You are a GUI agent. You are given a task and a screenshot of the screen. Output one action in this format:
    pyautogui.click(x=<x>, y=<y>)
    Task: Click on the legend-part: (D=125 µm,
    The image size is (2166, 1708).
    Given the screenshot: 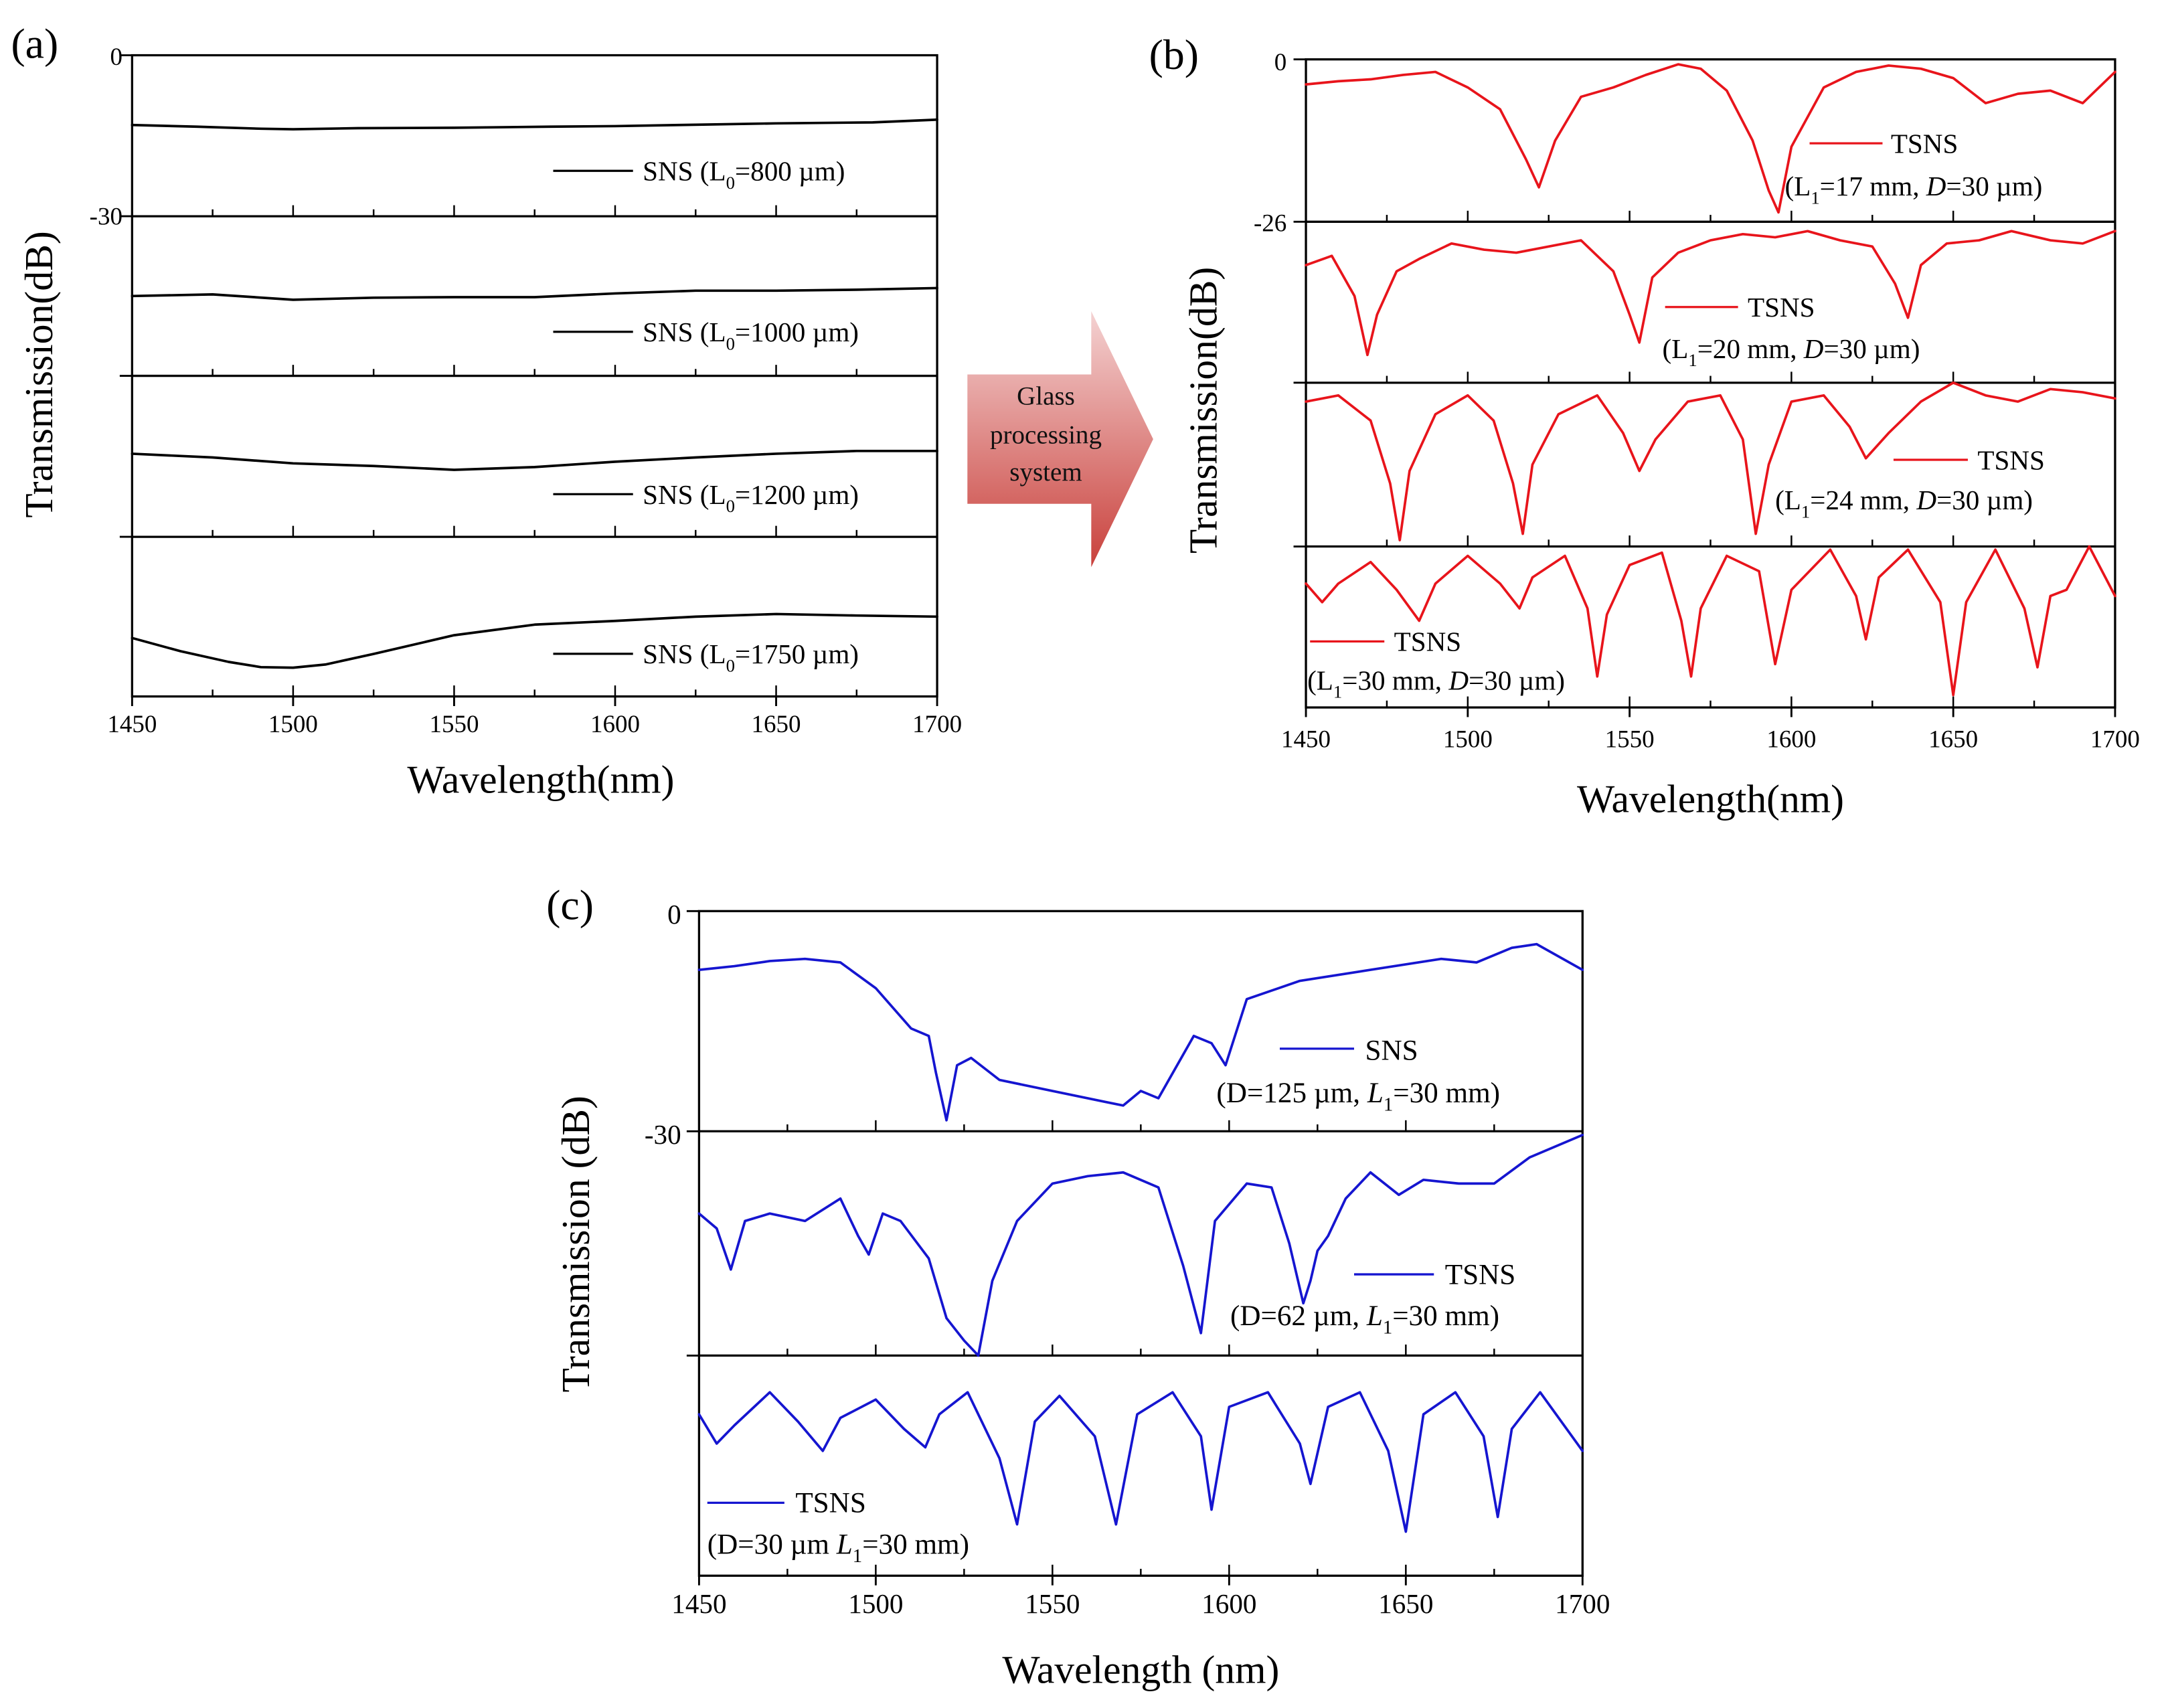 What is the action you would take?
    pyautogui.click(x=1291, y=1093)
    